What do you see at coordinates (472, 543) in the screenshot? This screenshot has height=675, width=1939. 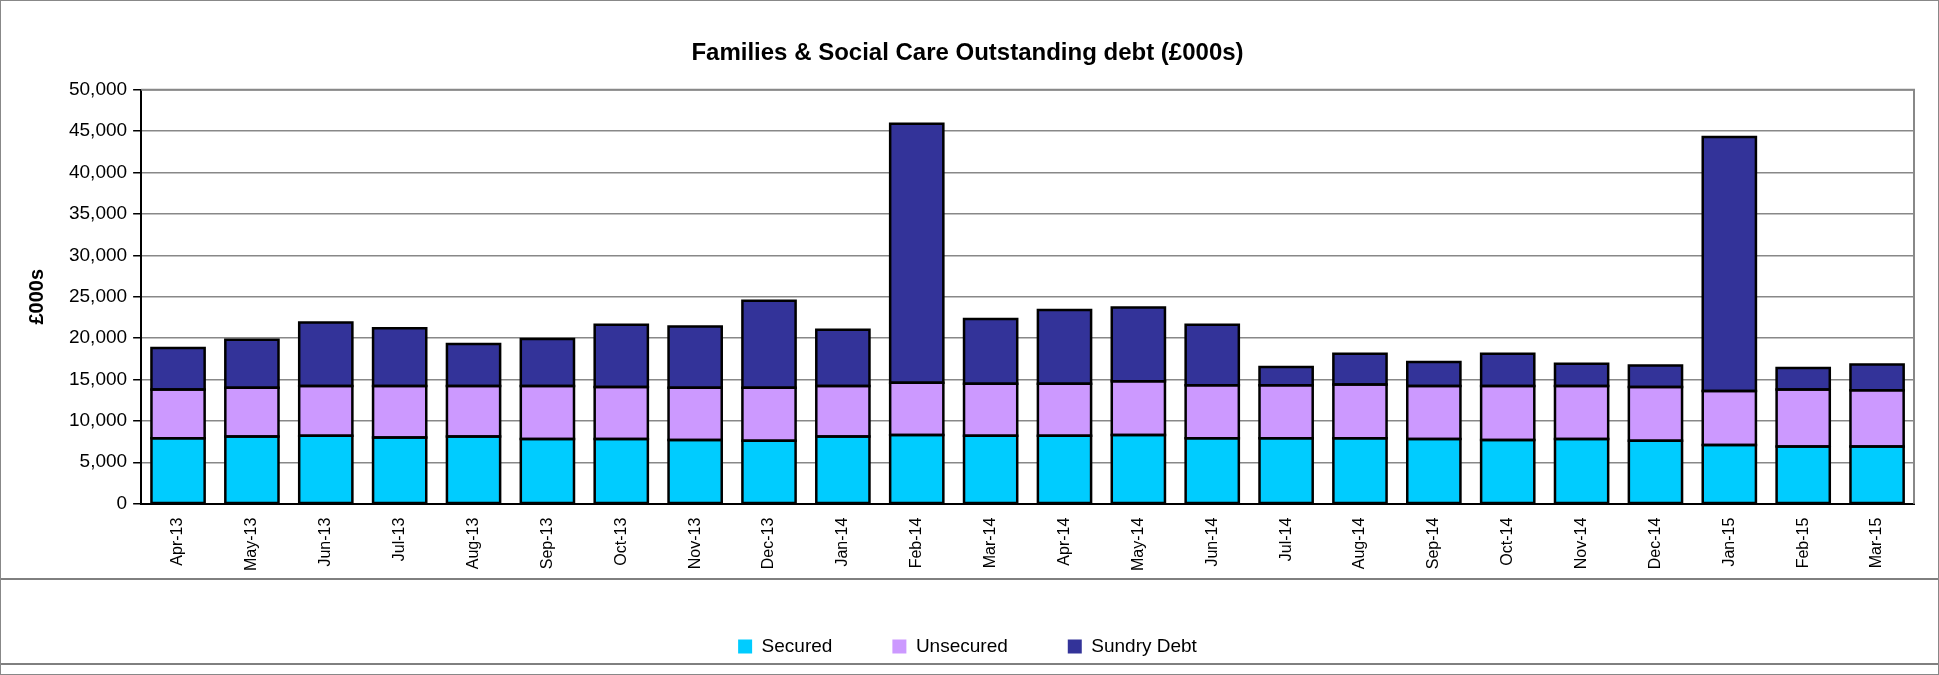 I see `x-tick-label: Aug-13` at bounding box center [472, 543].